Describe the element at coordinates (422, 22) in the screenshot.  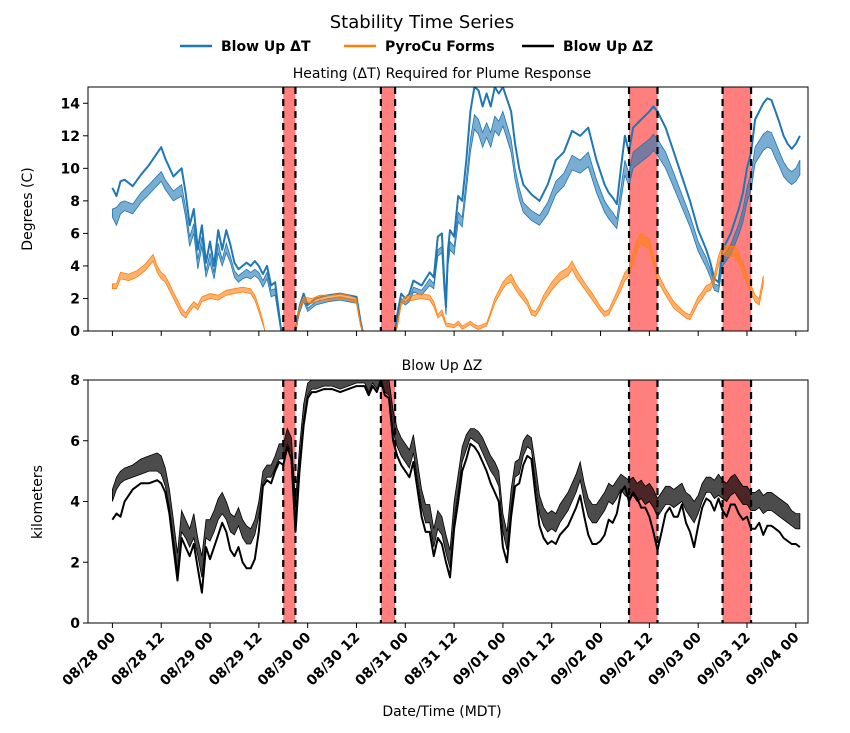
I see `figure-title: Stability Time Series` at that location.